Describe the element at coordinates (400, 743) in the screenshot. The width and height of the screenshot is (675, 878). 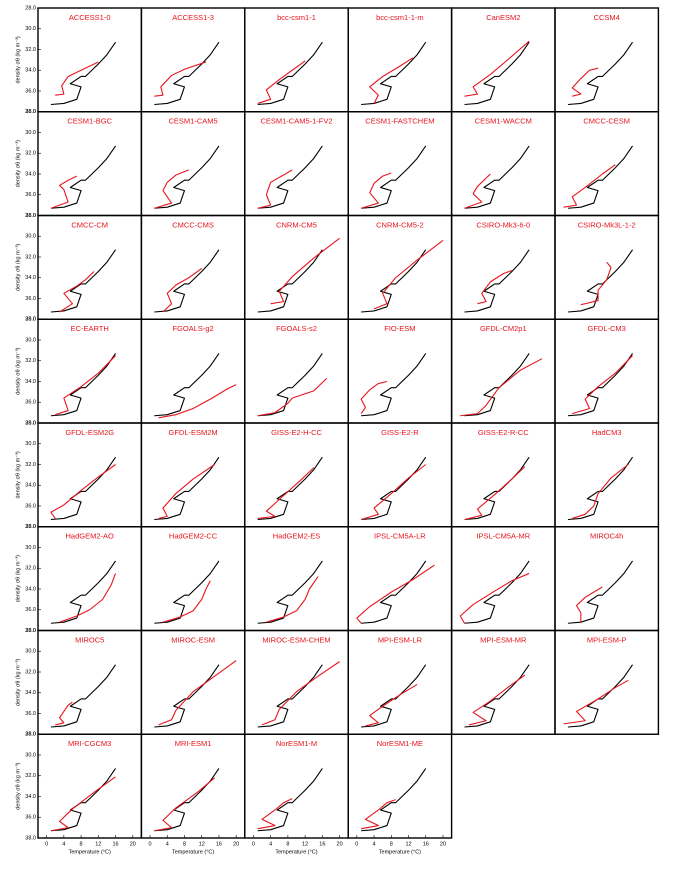
I see `panel-title: NorESM1-ME` at that location.